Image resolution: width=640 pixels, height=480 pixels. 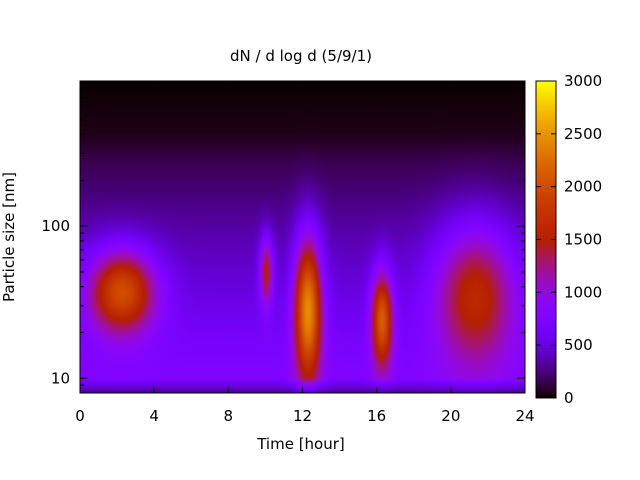 What do you see at coordinates (80, 416) in the screenshot?
I see `x-tick-label: 0` at bounding box center [80, 416].